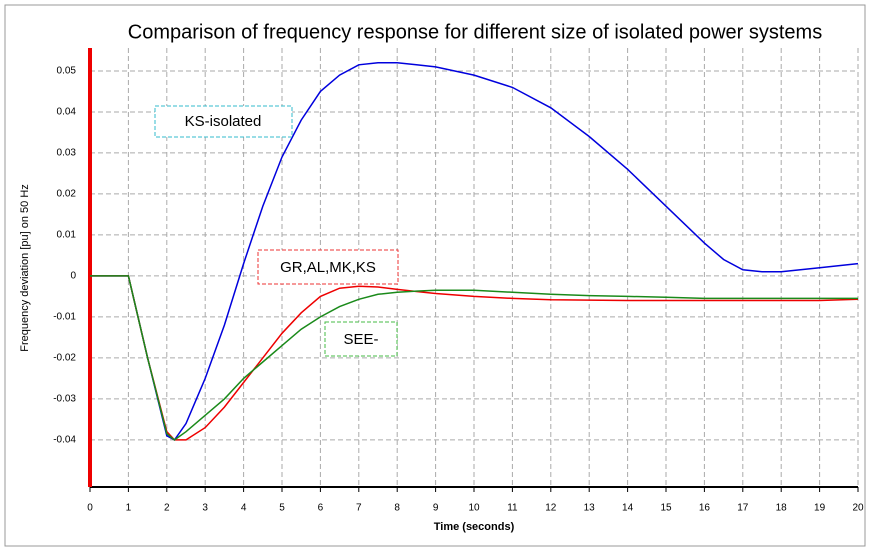 This screenshot has width=870, height=551. What do you see at coordinates (512, 508) in the screenshot?
I see `x-tick-label: 11` at bounding box center [512, 508].